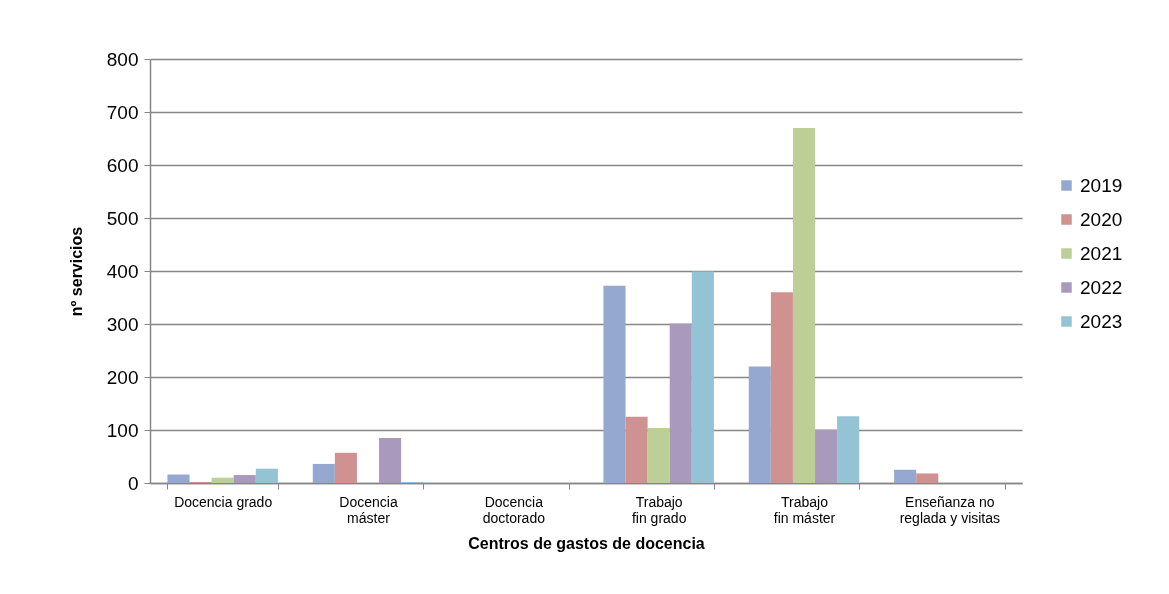  I want to click on x-tick-label: Trabajo fin grado, so click(659, 509).